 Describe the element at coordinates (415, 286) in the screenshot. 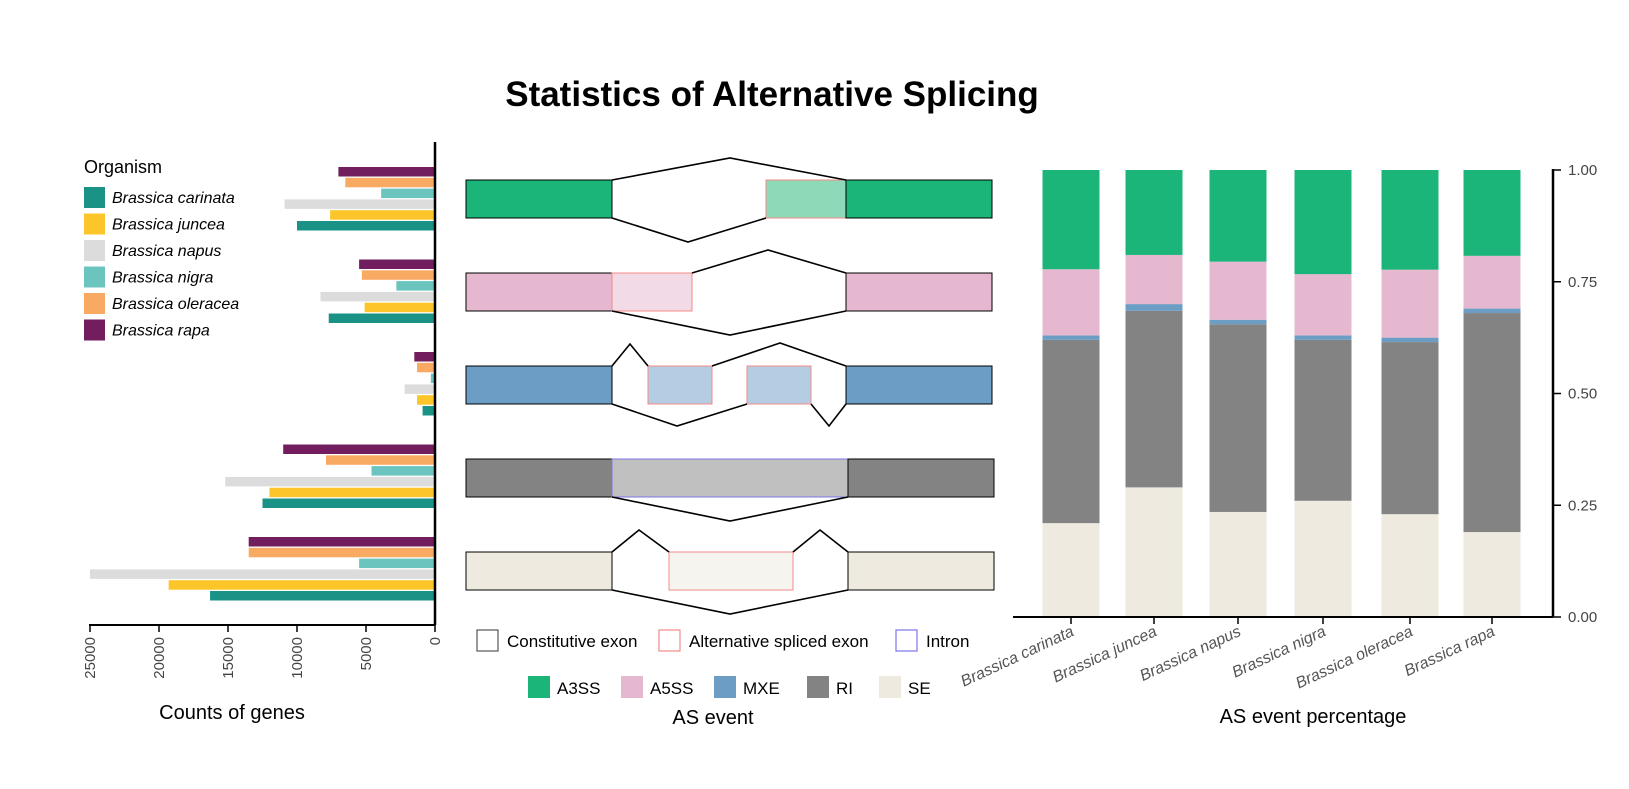

I see `bar-a5ss-brassica-nigra` at that location.